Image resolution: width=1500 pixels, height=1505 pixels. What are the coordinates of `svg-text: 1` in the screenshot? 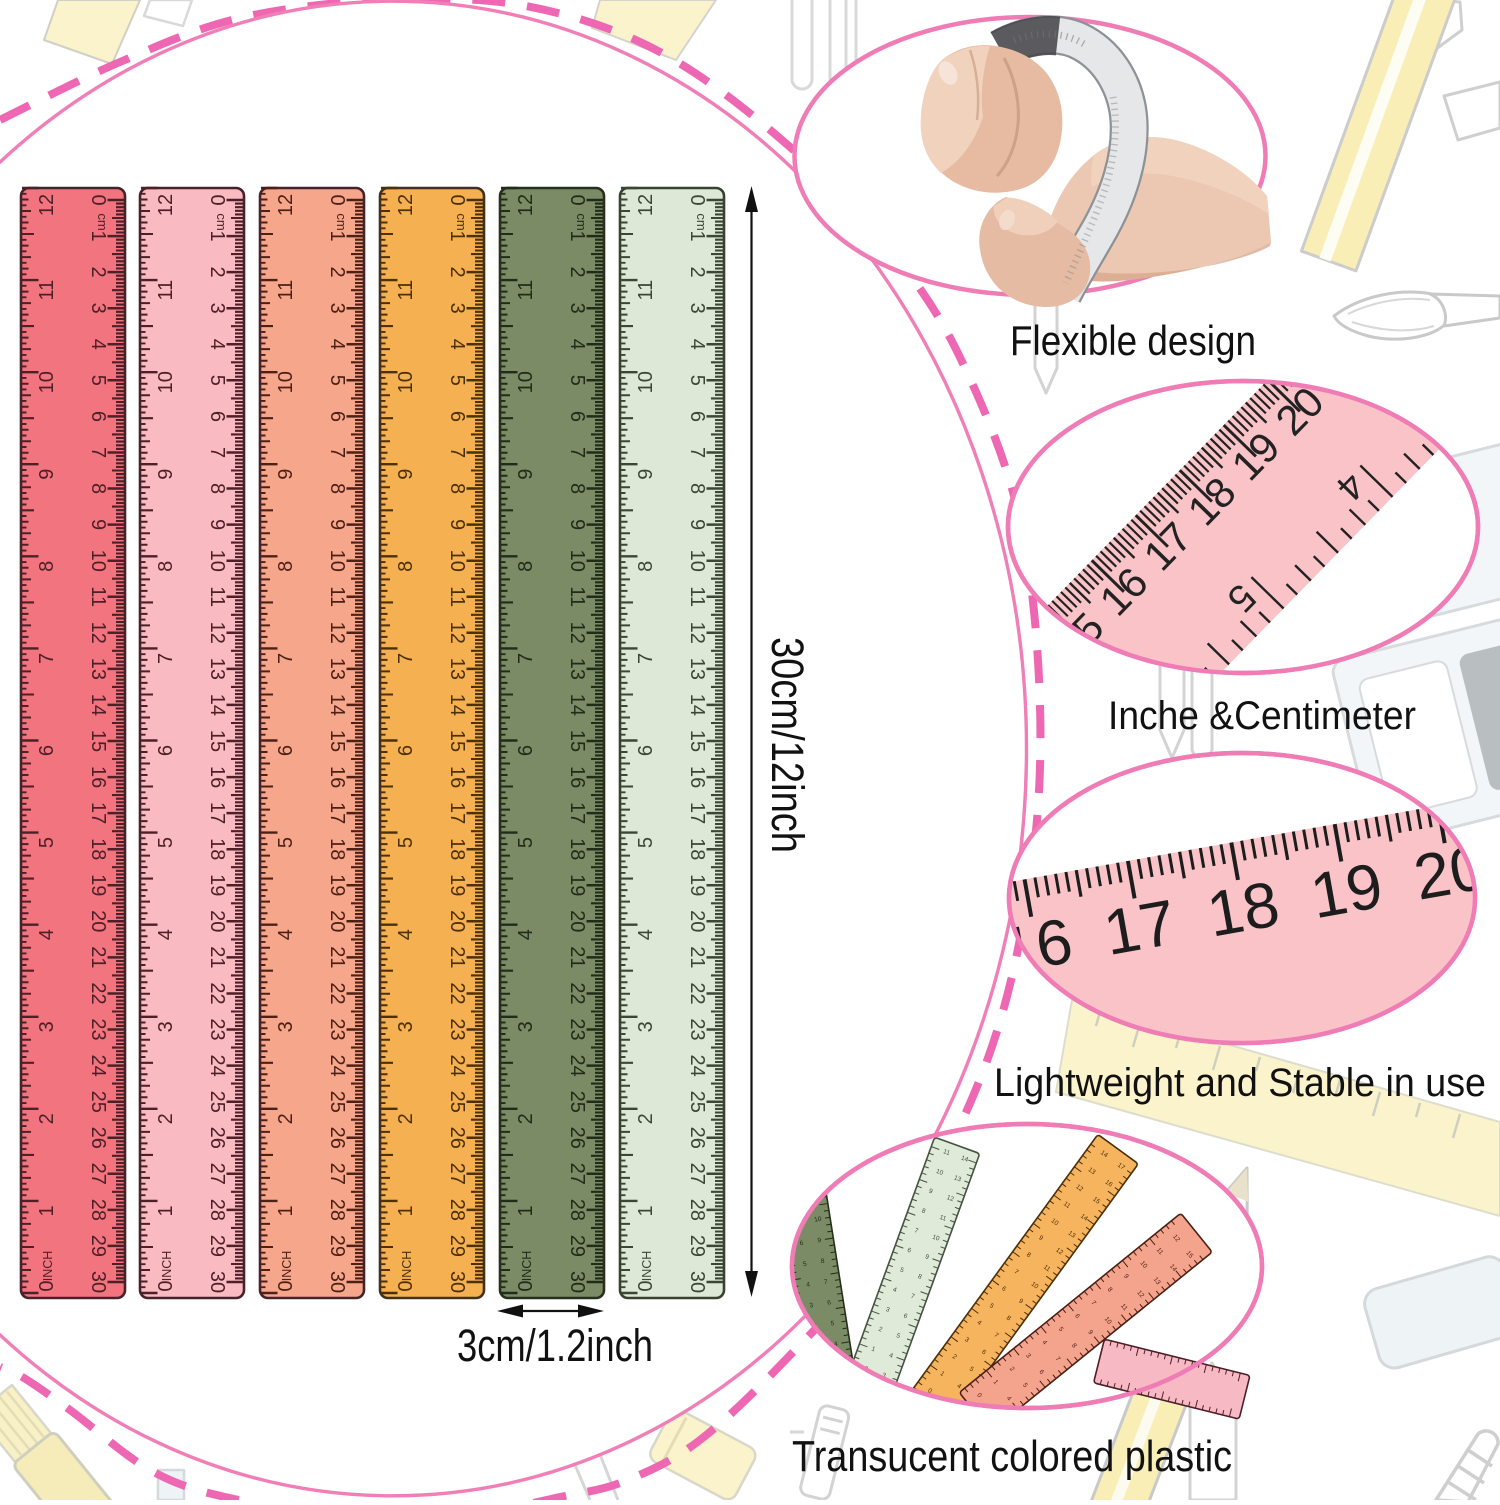 It's located at (337, 236).